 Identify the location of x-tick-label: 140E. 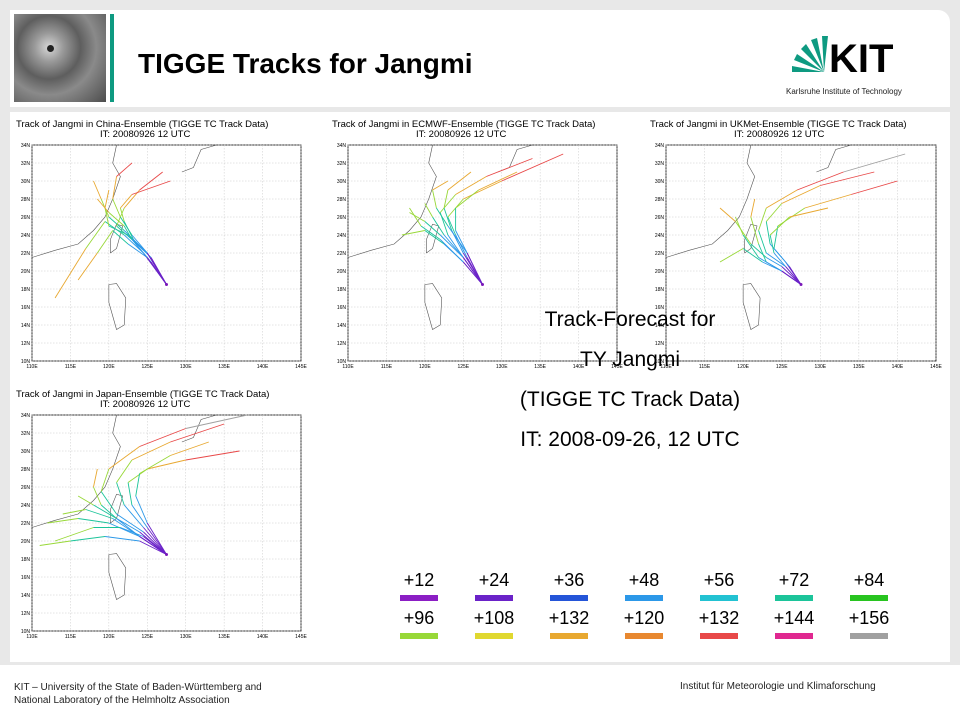
(579, 367).